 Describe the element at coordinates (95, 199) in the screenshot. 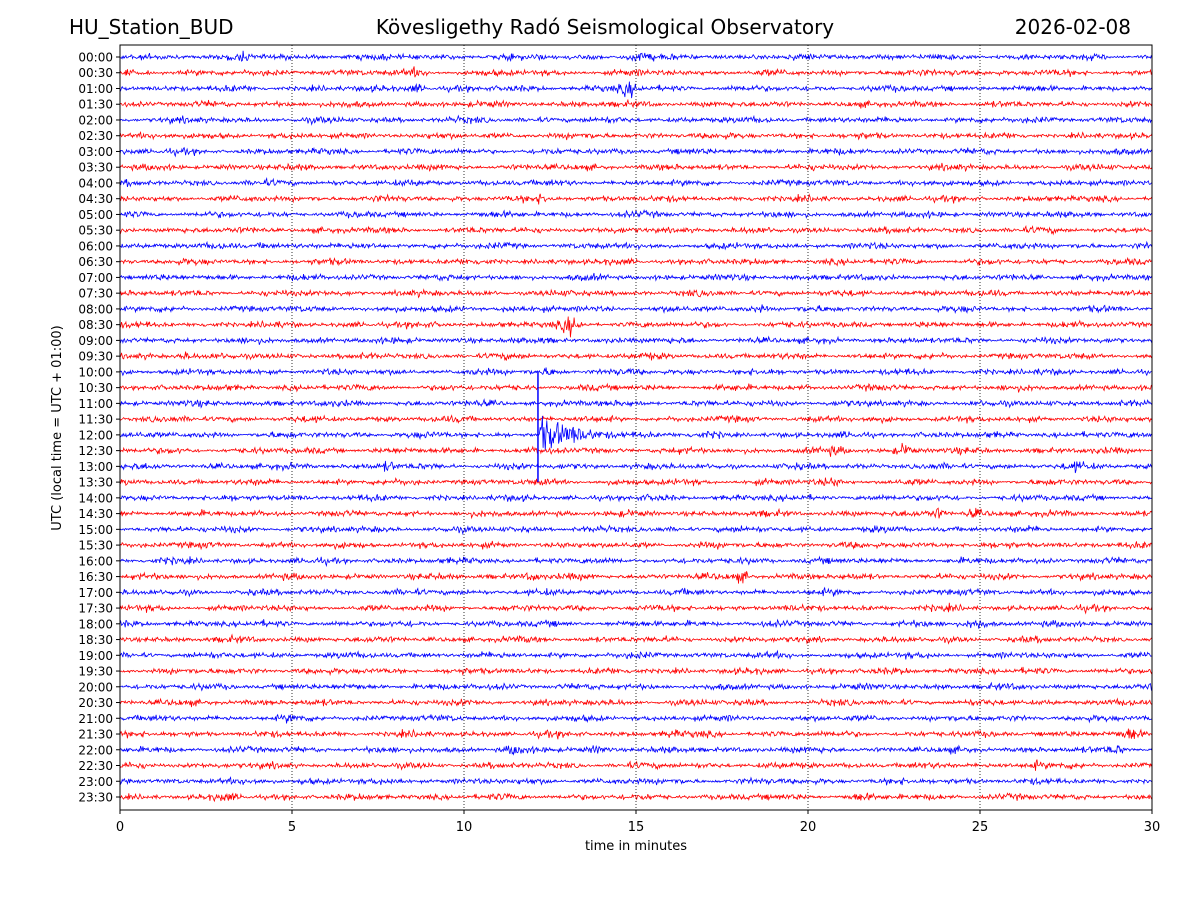

I see `y-tick-label: 04:30` at that location.